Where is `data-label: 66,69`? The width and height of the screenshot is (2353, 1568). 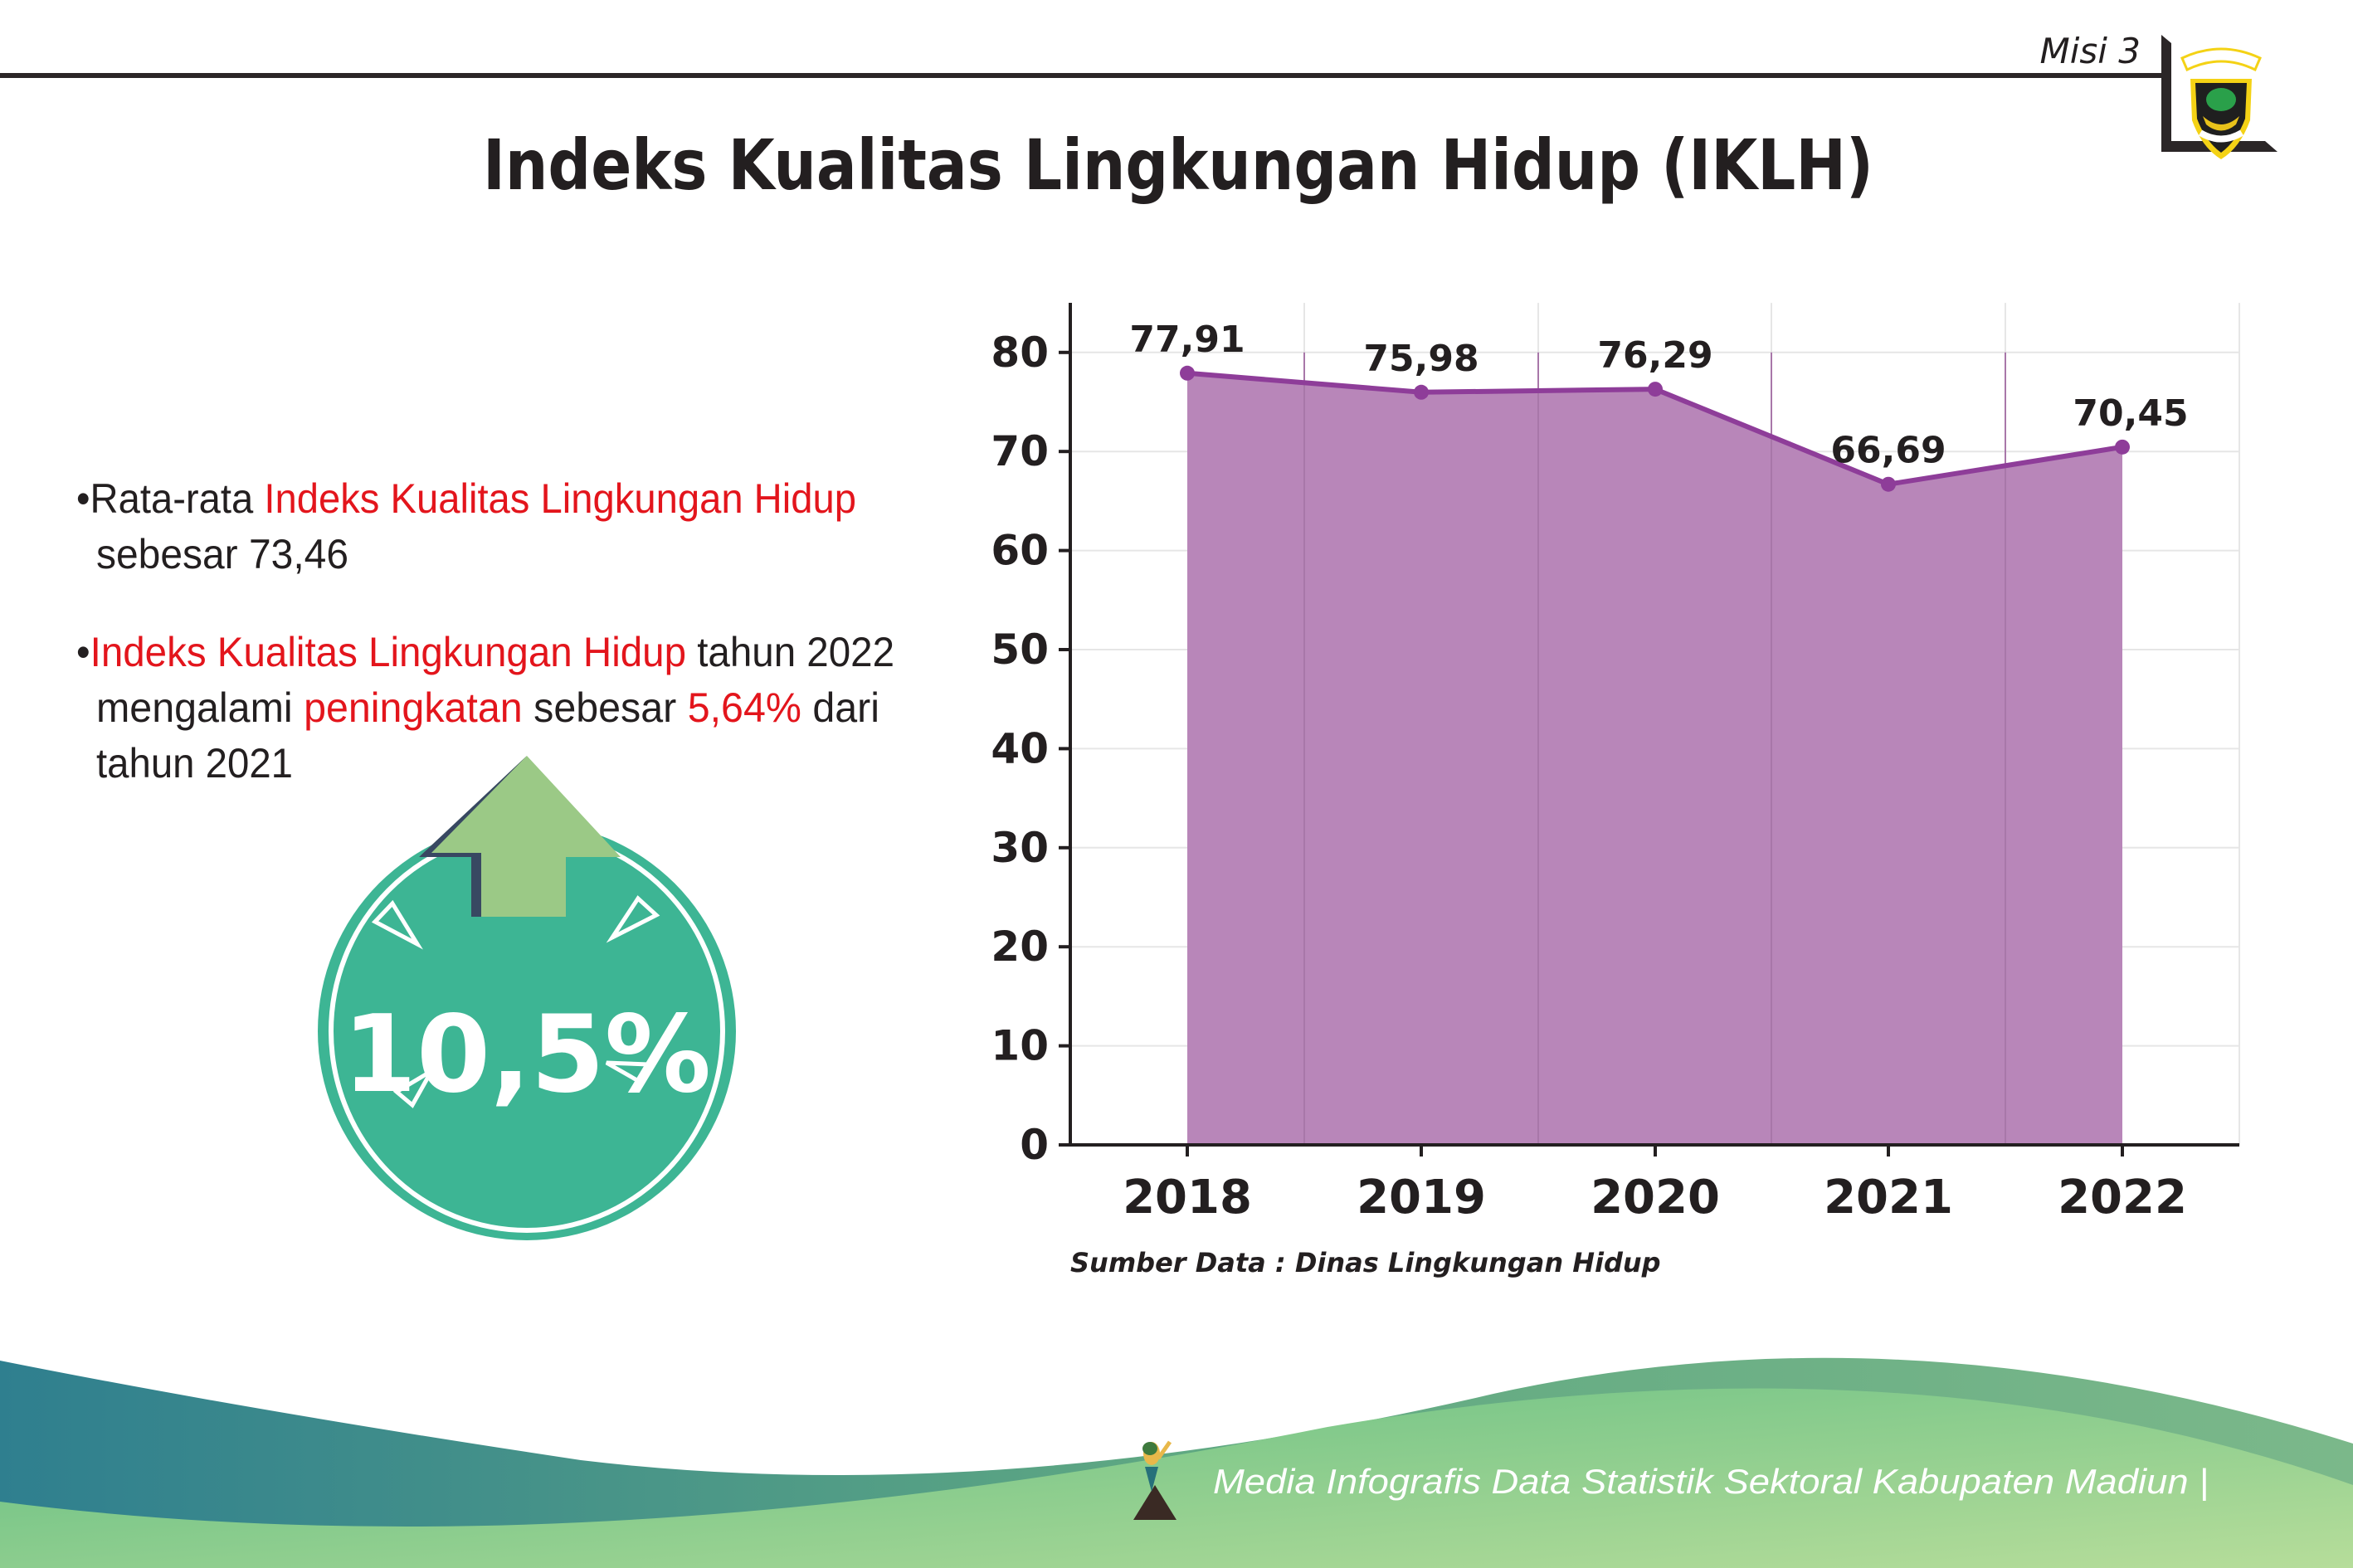
data-label: 66,69 is located at coordinates (1888, 451).